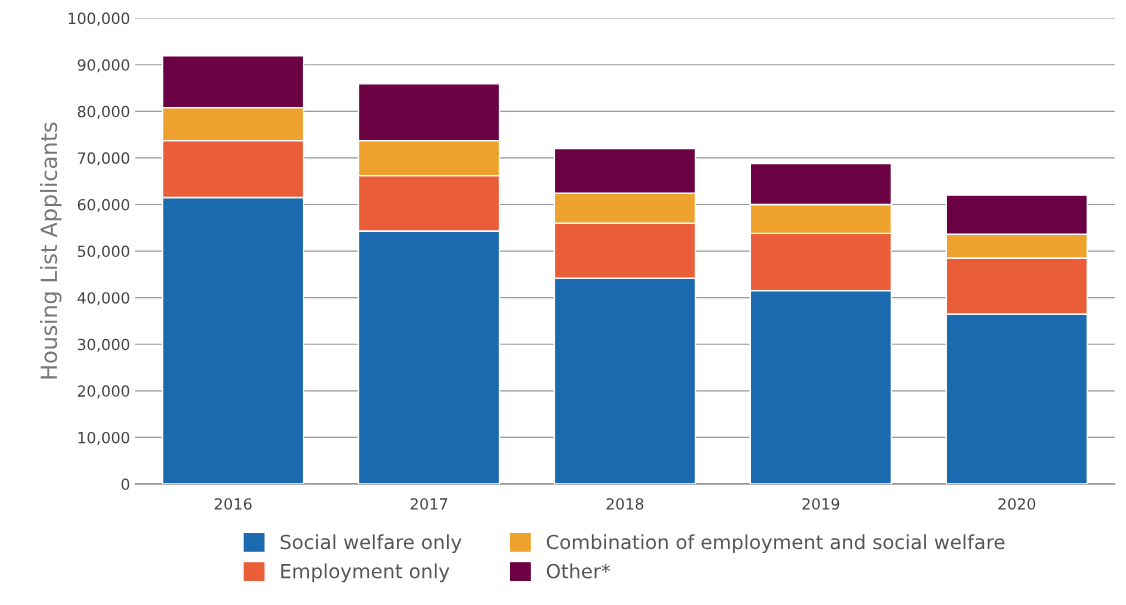  What do you see at coordinates (103, 205) in the screenshot?
I see `y-tick-label: 60,000` at bounding box center [103, 205].